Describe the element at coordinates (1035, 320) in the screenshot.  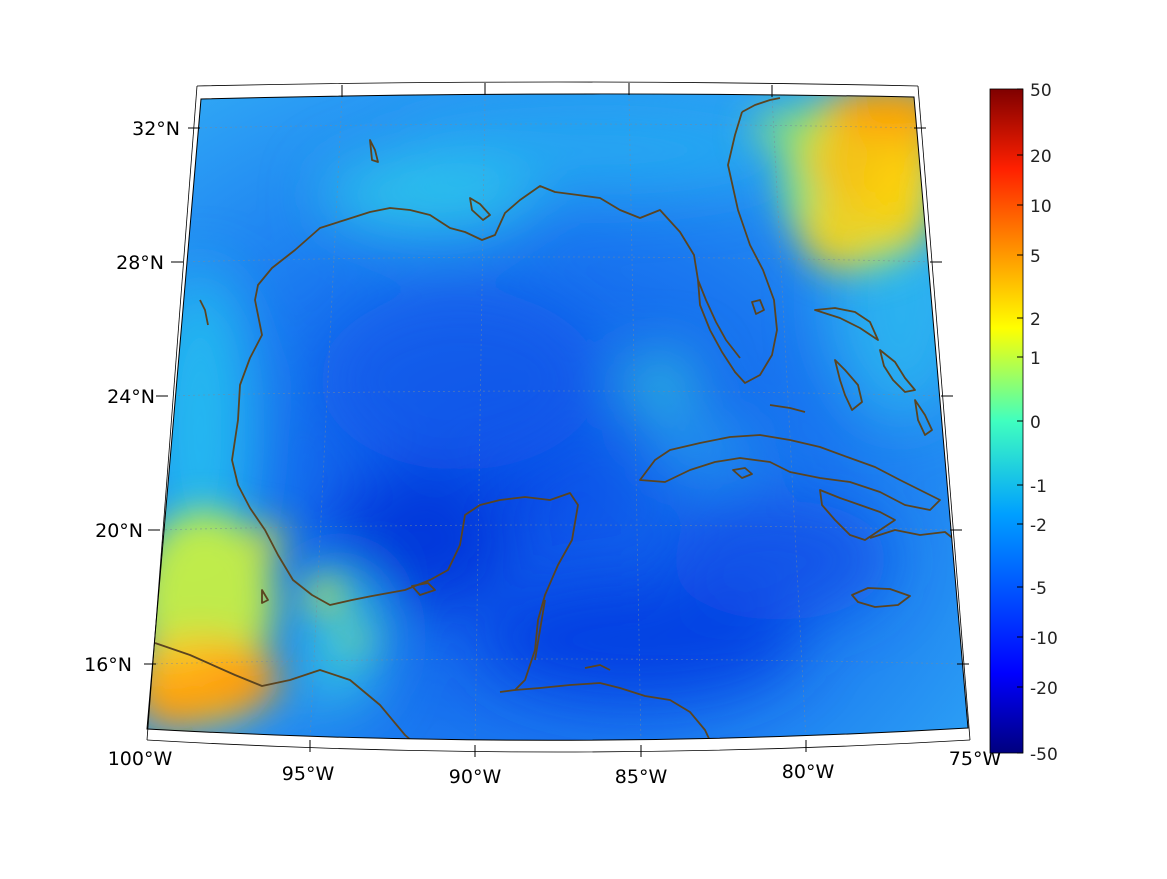
I see `colorbar-tick-label: 2` at that location.